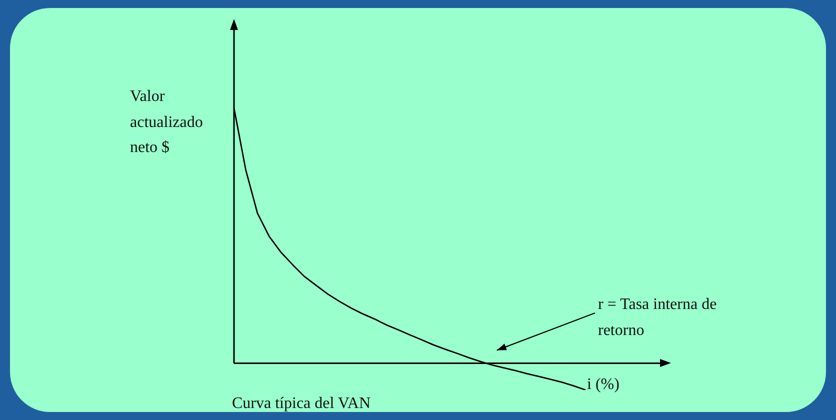  Describe the element at coordinates (167, 122) in the screenshot. I see `y-axis-title: Valor actualizado neto $` at that location.